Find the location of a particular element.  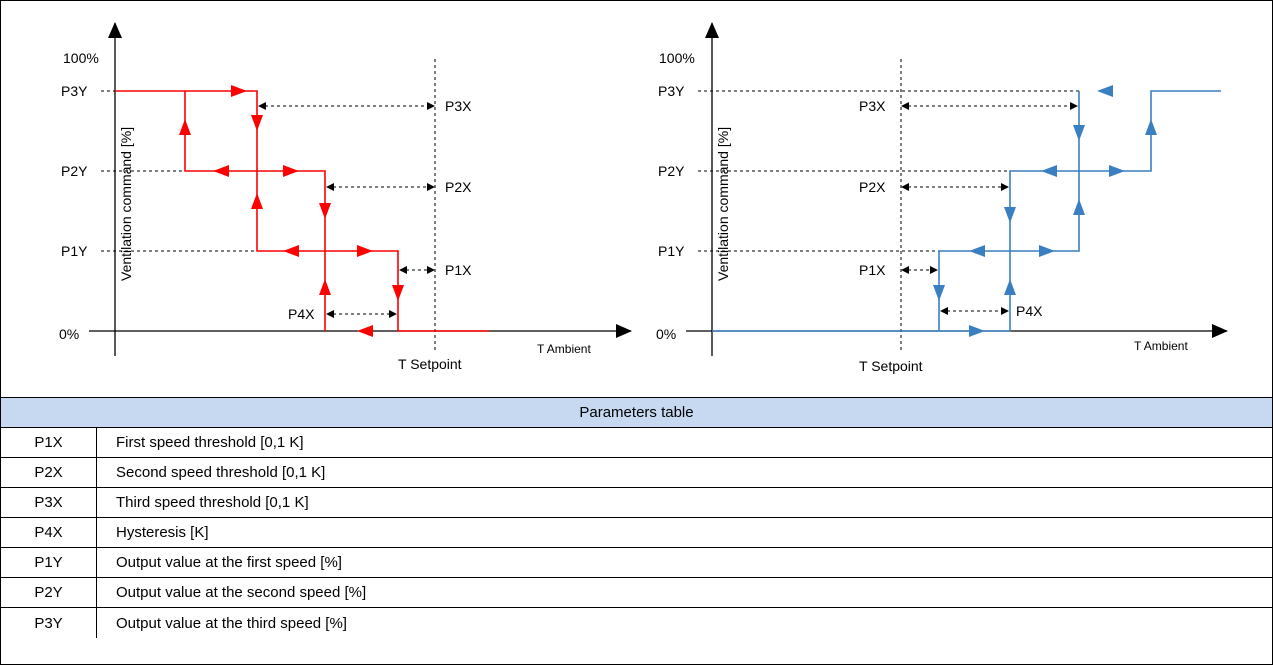

right-p2y-label: P2Y is located at coordinates (671, 171).